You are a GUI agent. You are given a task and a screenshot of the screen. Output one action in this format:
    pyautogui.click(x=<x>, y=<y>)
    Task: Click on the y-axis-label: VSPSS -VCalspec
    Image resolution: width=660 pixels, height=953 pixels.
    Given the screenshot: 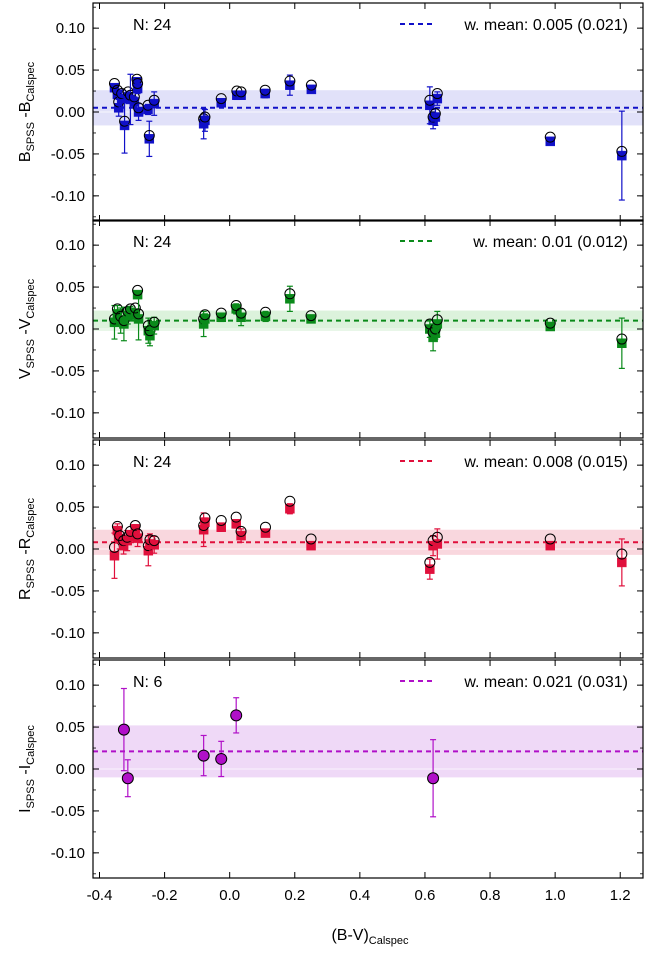 What is the action you would take?
    pyautogui.click(x=27, y=328)
    